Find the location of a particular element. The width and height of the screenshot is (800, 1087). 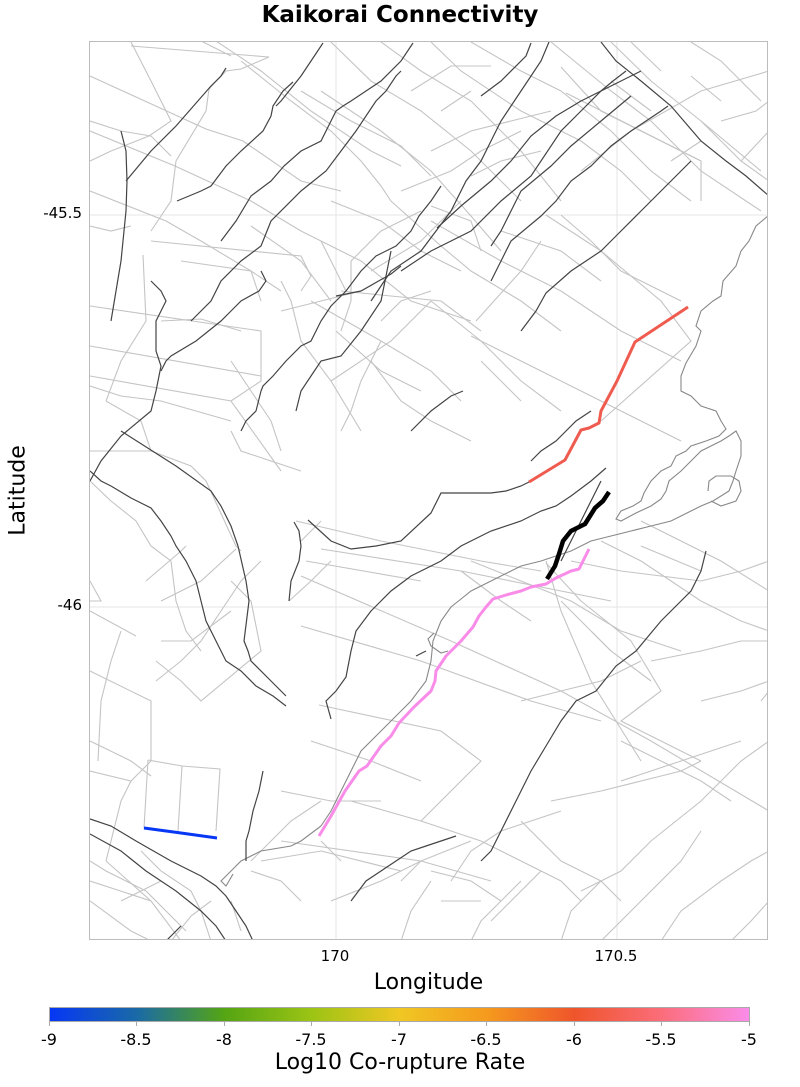

colorbar-tick: -5.5 is located at coordinates (661, 1039).